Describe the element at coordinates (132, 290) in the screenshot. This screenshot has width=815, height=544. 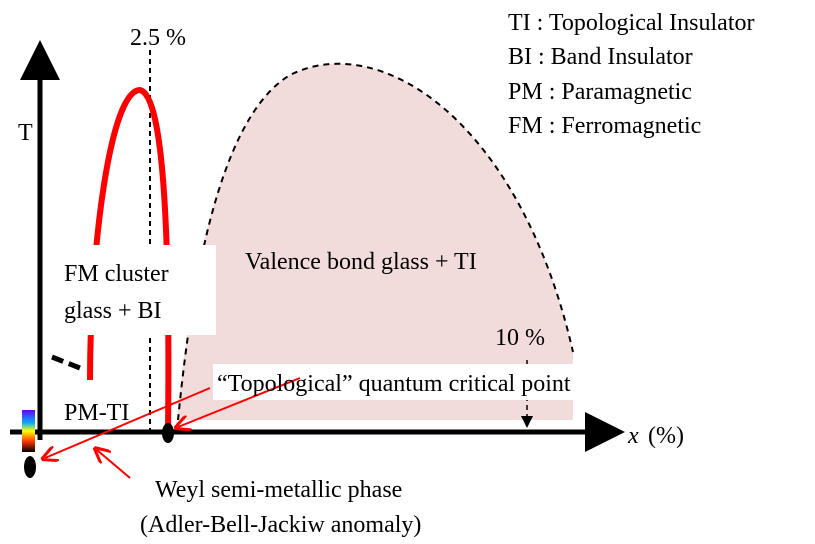
I see `fm-box` at that location.